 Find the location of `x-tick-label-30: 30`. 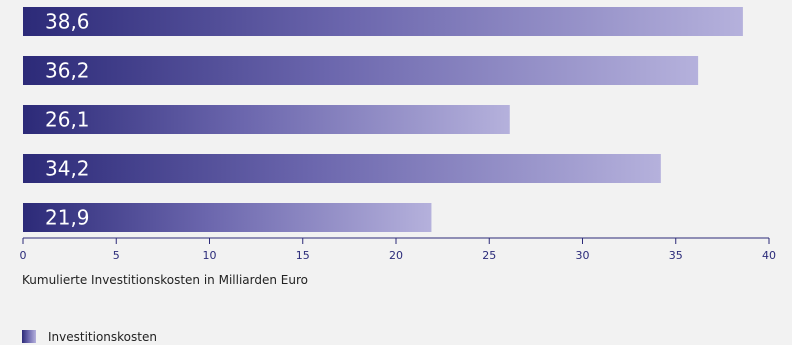

x-tick-label-30: 30 is located at coordinates (583, 255).